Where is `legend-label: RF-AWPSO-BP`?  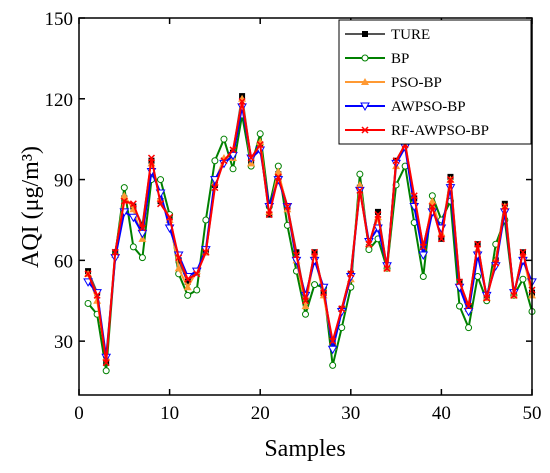 legend-label: RF-AWPSO-BP is located at coordinates (440, 131).